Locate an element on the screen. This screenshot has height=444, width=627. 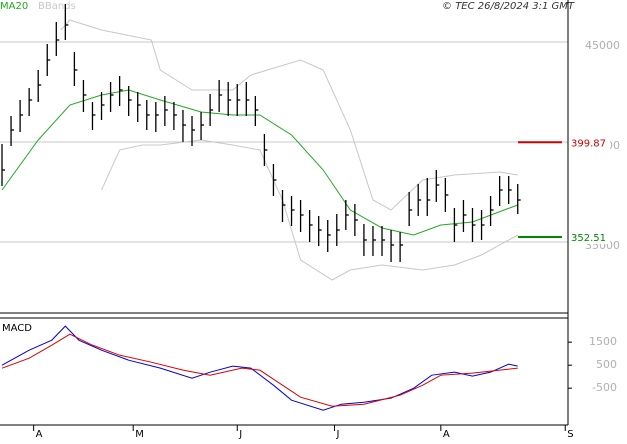
x-tick-label: M is located at coordinates (139, 434).